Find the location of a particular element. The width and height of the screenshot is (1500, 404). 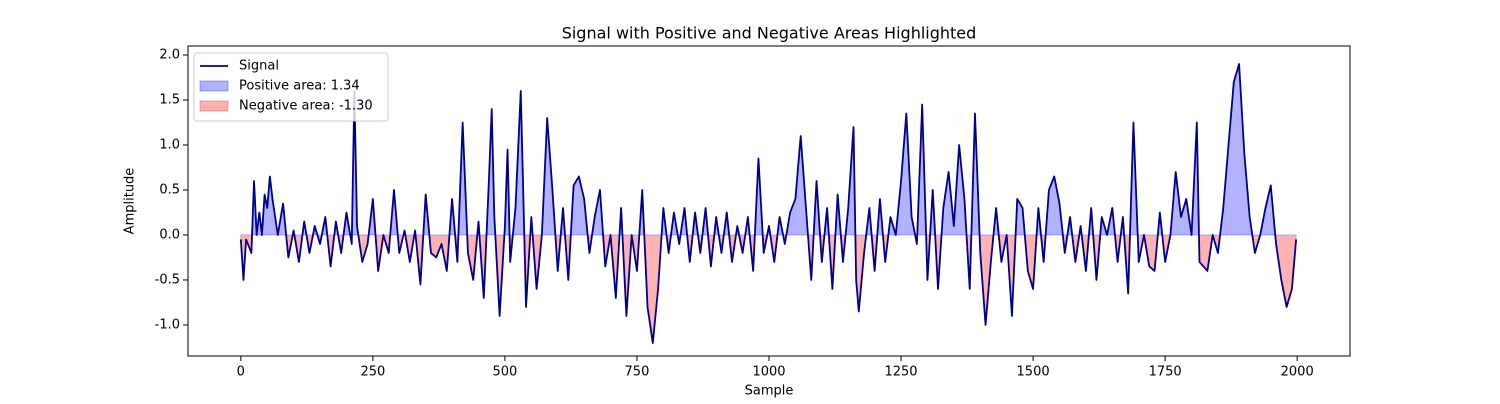

x-tick-label: 1750 is located at coordinates (1165, 372).